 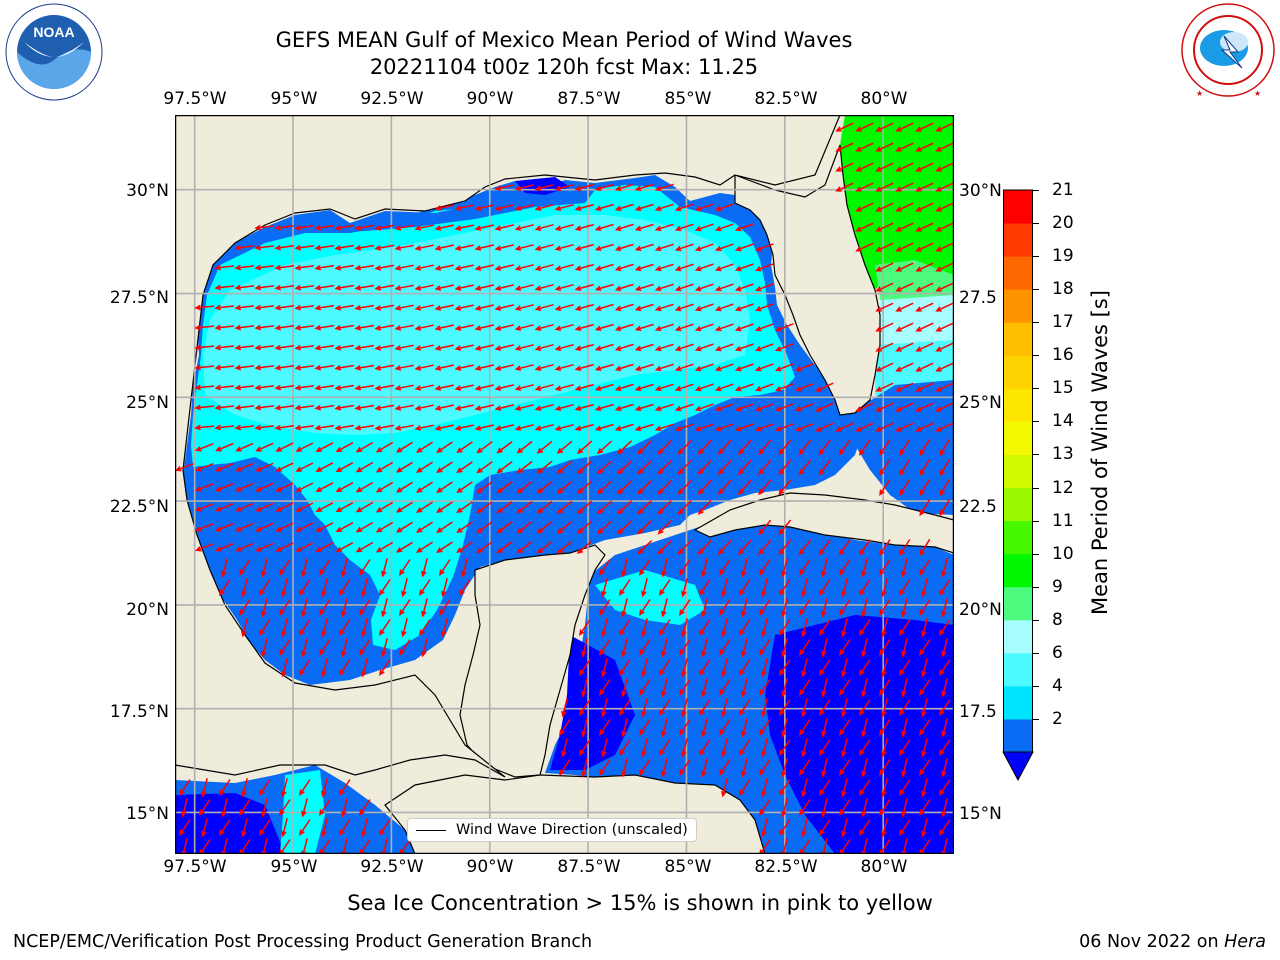 What do you see at coordinates (294, 99) in the screenshot?
I see `lon-label: 95°W` at bounding box center [294, 99].